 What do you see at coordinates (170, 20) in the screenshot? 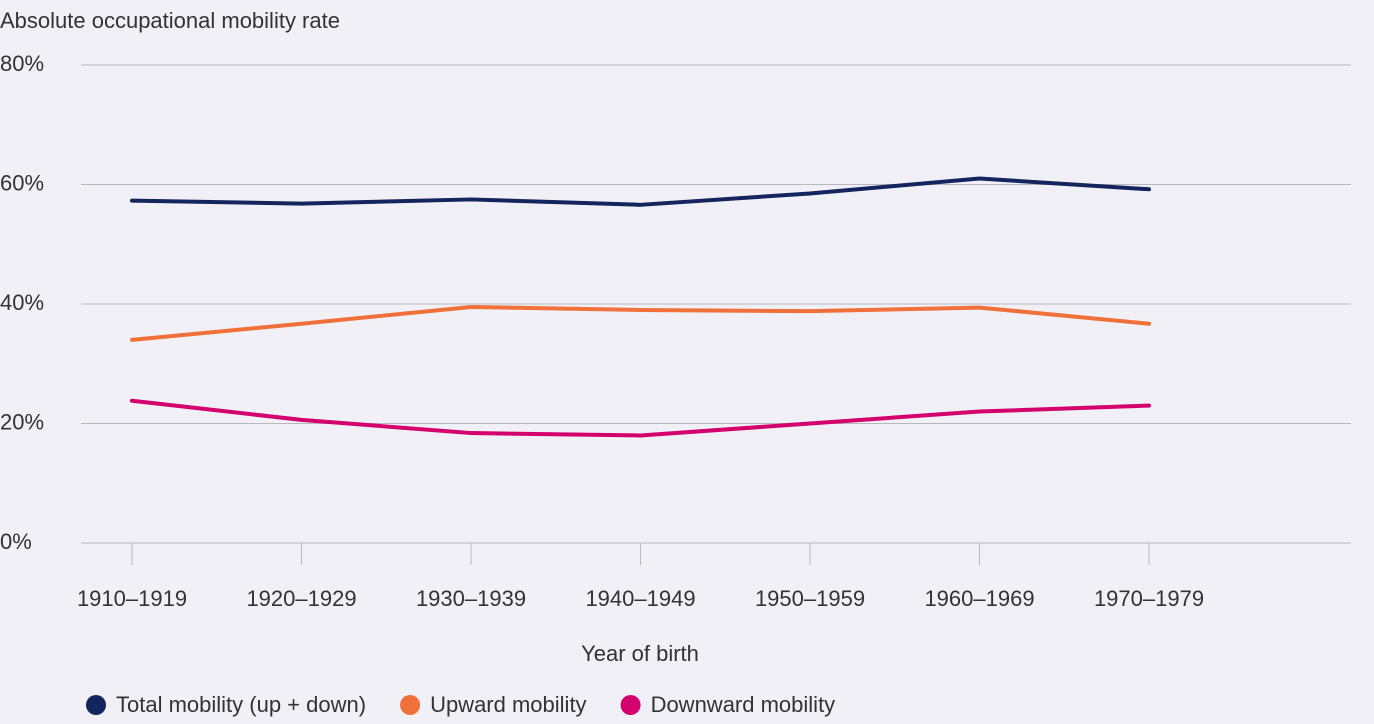
I see `chart-title: Absolute occupational mobility rate` at bounding box center [170, 20].